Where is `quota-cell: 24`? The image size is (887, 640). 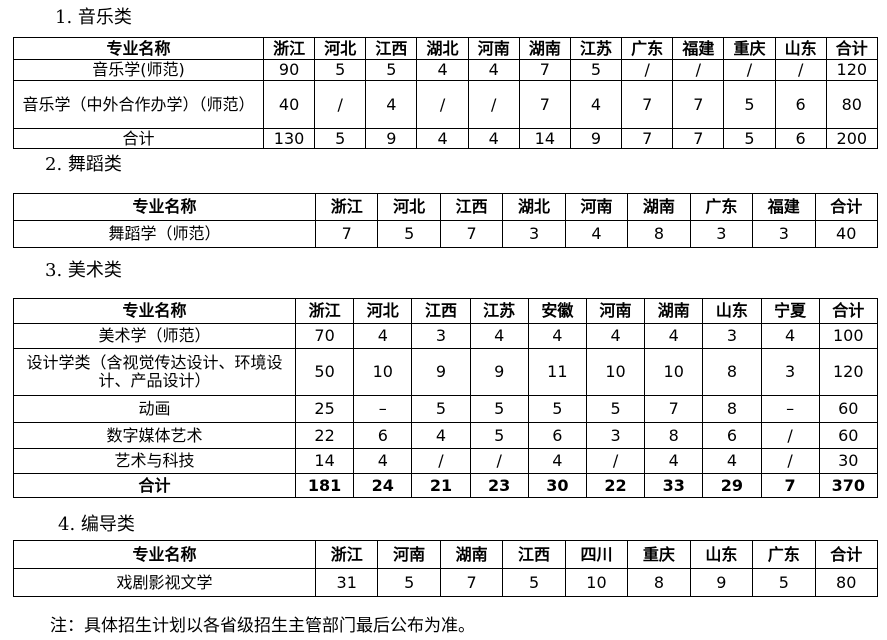 quota-cell: 24 is located at coordinates (383, 485).